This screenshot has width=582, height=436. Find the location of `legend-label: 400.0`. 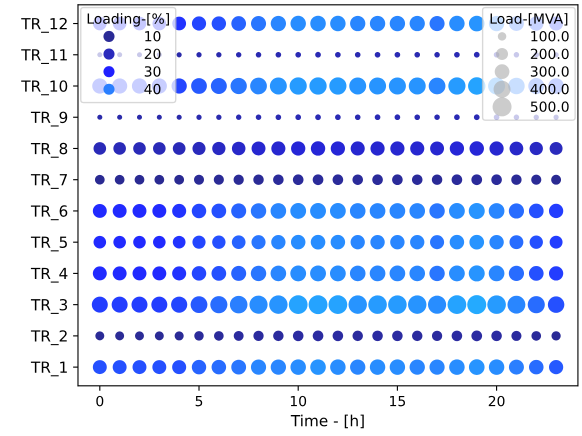

legend-label: 400.0 is located at coordinates (549, 89).